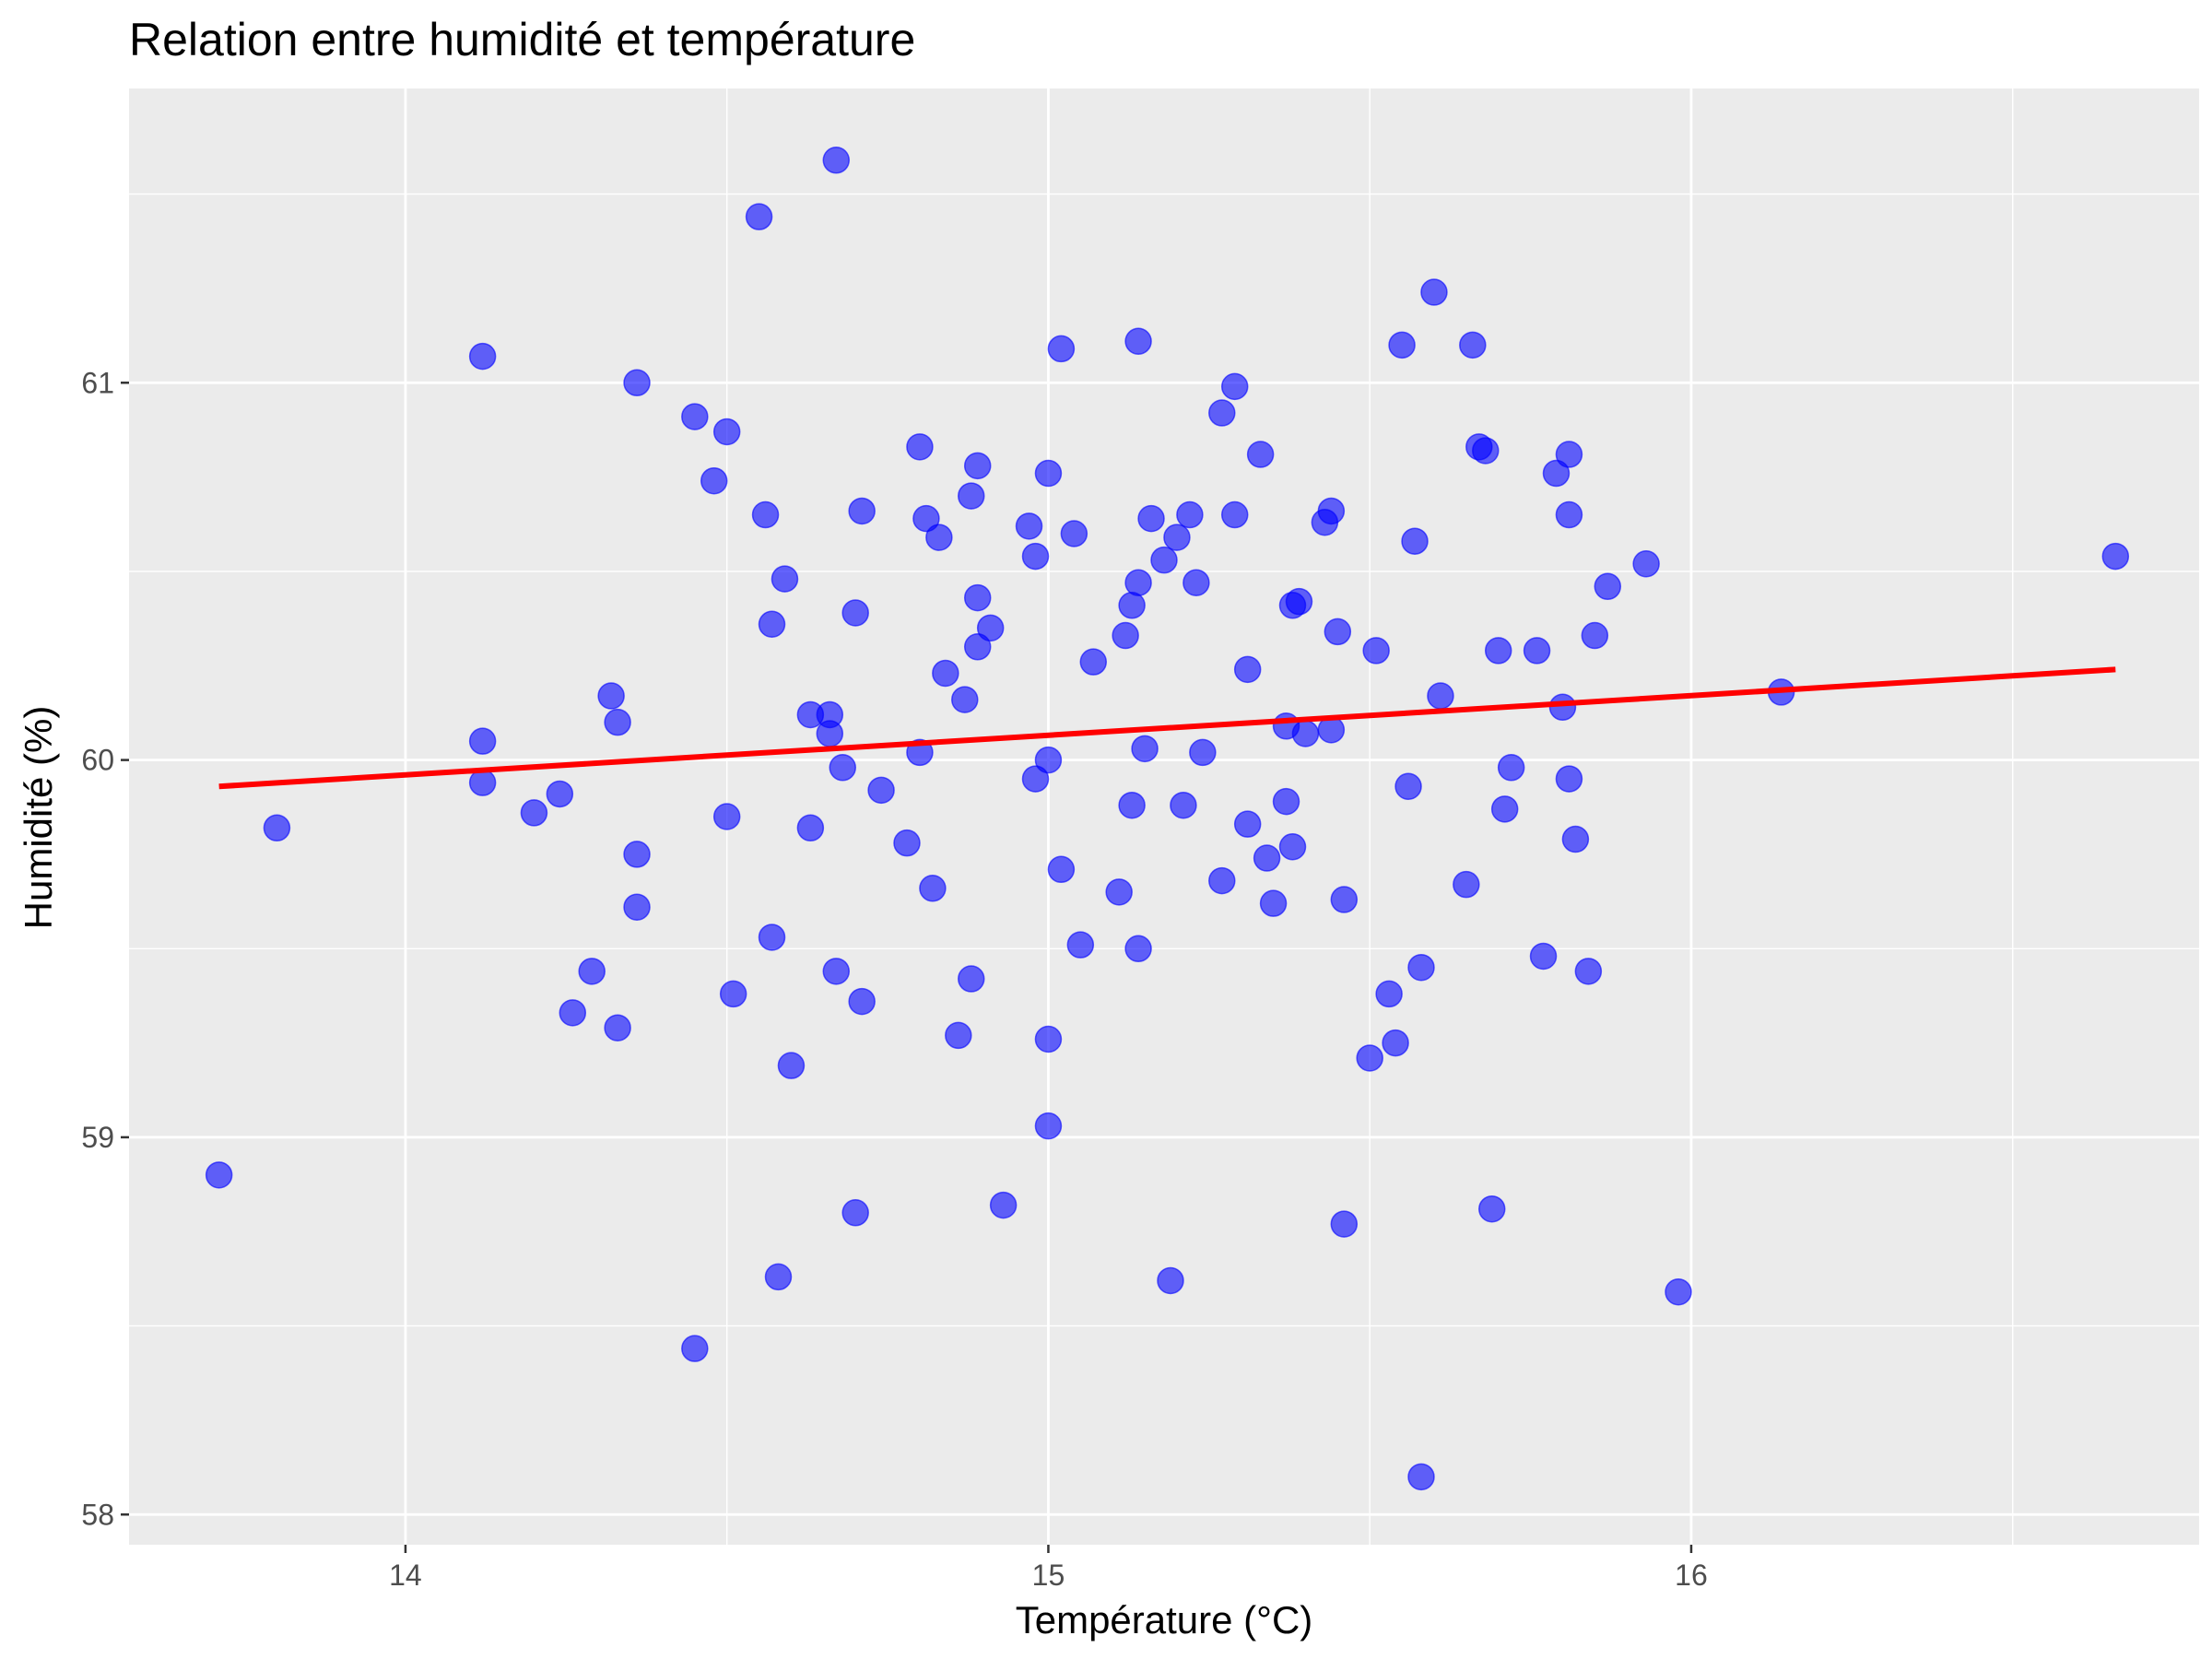 Image resolution: width=2212 pixels, height=1659 pixels. What do you see at coordinates (1691, 1575) in the screenshot?
I see `x-tick-label: 16` at bounding box center [1691, 1575].